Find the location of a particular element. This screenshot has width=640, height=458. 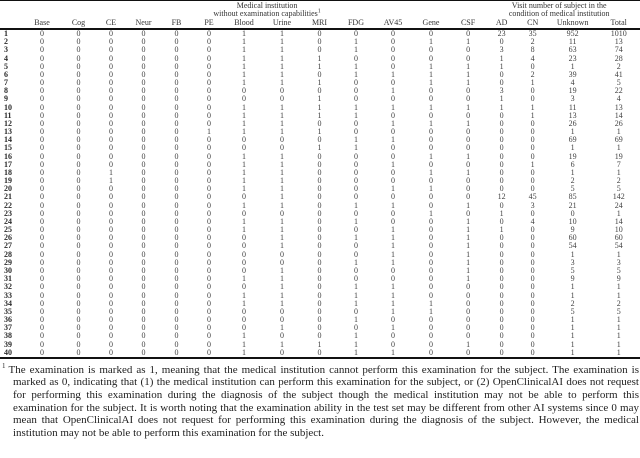

row-number: 40 is located at coordinates (11, 353).